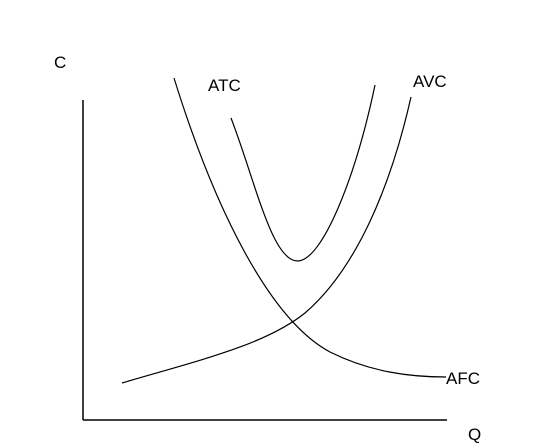 The width and height of the screenshot is (560, 443). I want to click on curve-label: ATC, so click(224, 85).